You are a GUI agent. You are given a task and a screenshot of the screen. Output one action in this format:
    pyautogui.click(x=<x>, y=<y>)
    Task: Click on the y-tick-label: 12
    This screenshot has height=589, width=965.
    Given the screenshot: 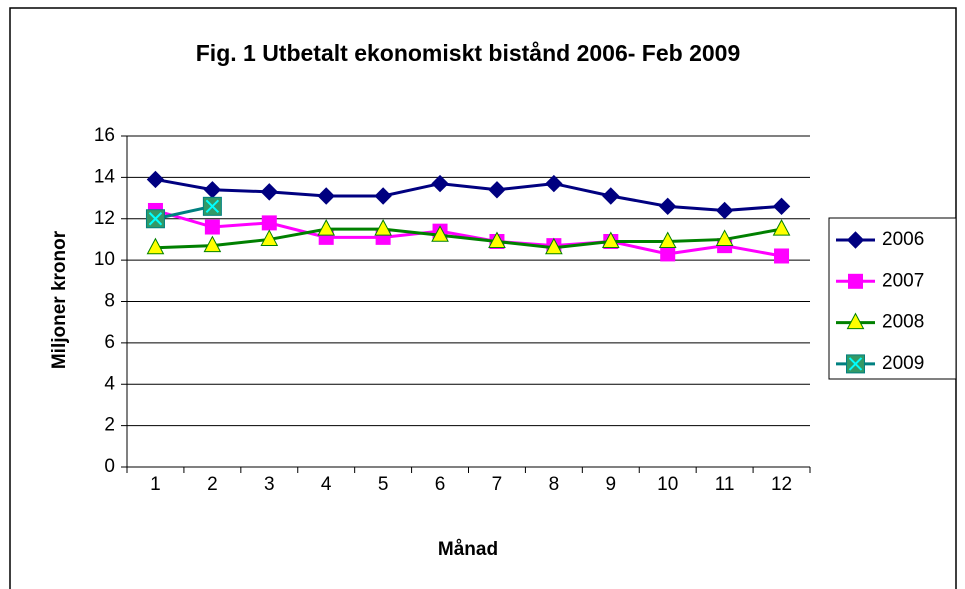 What is the action you would take?
    pyautogui.click(x=104, y=218)
    